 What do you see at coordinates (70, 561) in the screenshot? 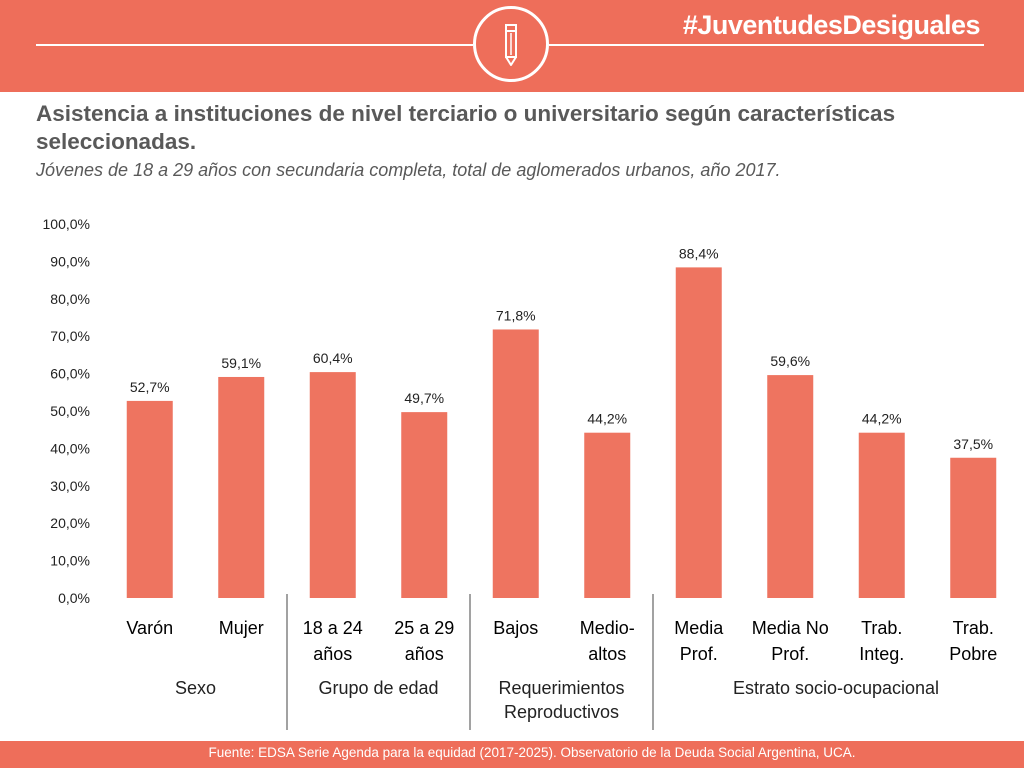
I see `y-tick-label: 10,0%` at bounding box center [70, 561].